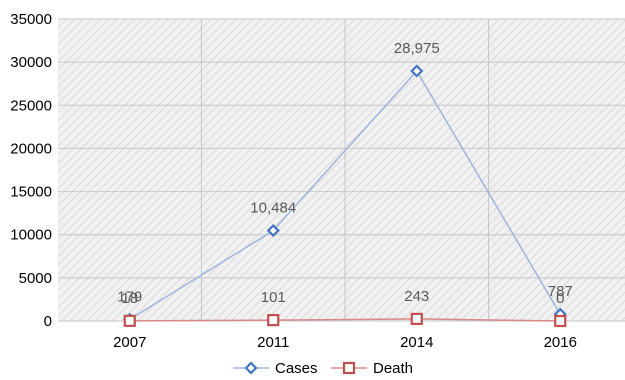  I want to click on y-tick-label: 0, so click(48, 321).